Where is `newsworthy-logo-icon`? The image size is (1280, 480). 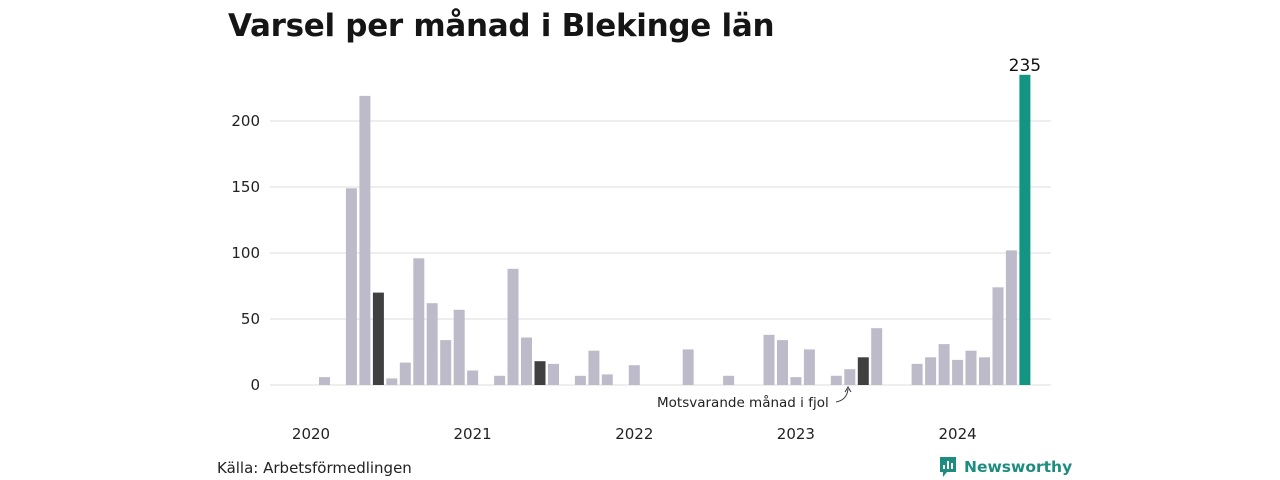
newsworthy-logo-icon is located at coordinates (948, 467).